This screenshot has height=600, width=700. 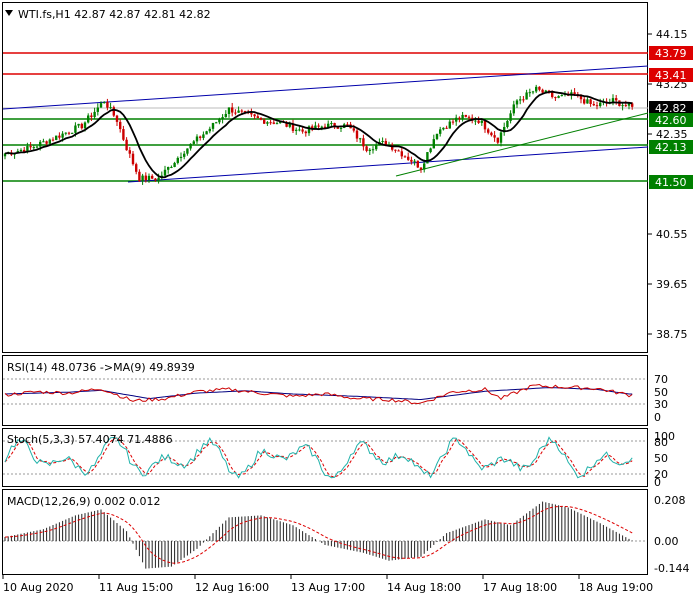 What do you see at coordinates (666, 541) in the screenshot?
I see `macd-tick-label: 0.00` at bounding box center [666, 541].